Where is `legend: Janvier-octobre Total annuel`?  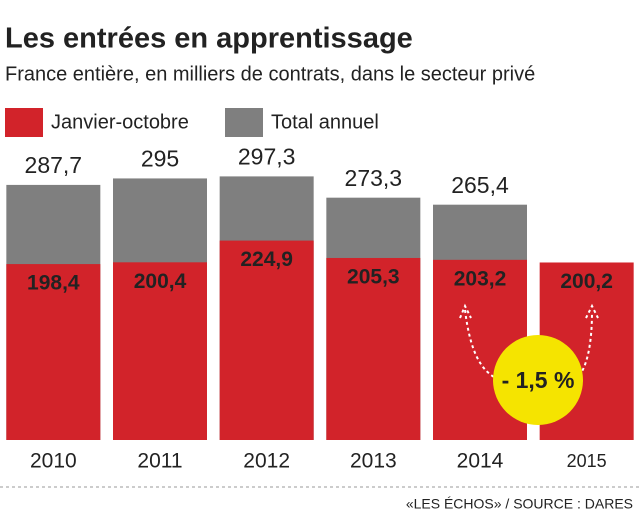
legend: Janvier-octobre Total annuel is located at coordinates (192, 122).